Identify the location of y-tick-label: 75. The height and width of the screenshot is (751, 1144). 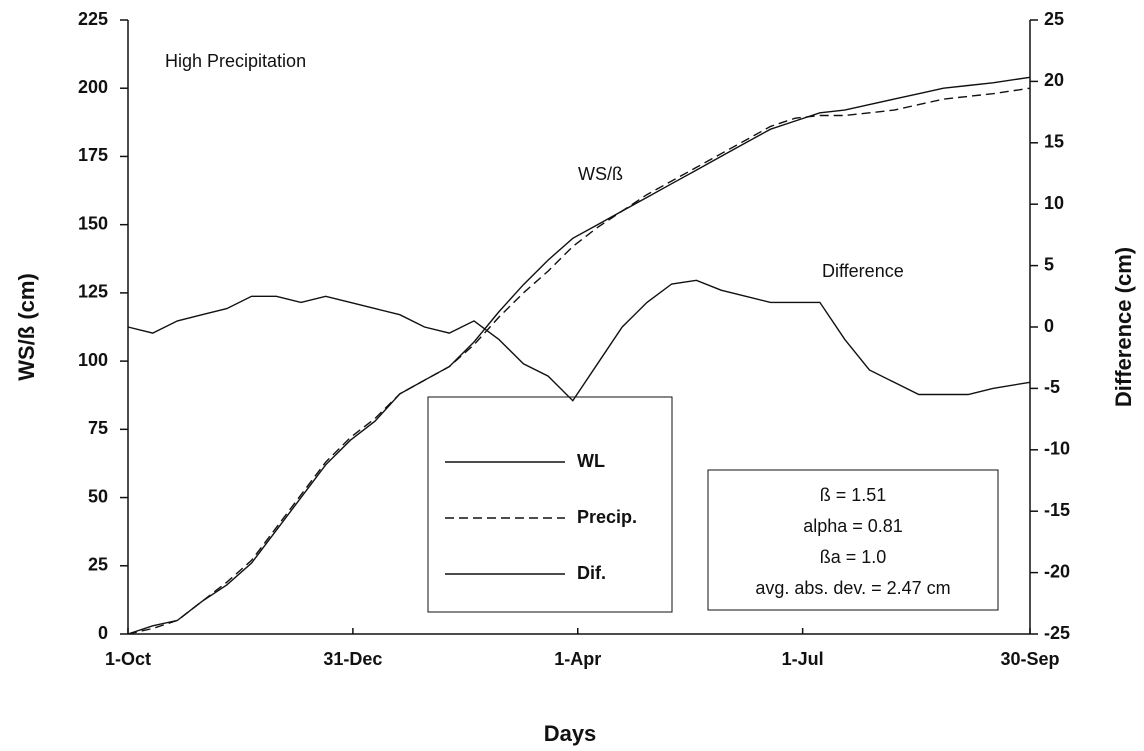
(98, 428).